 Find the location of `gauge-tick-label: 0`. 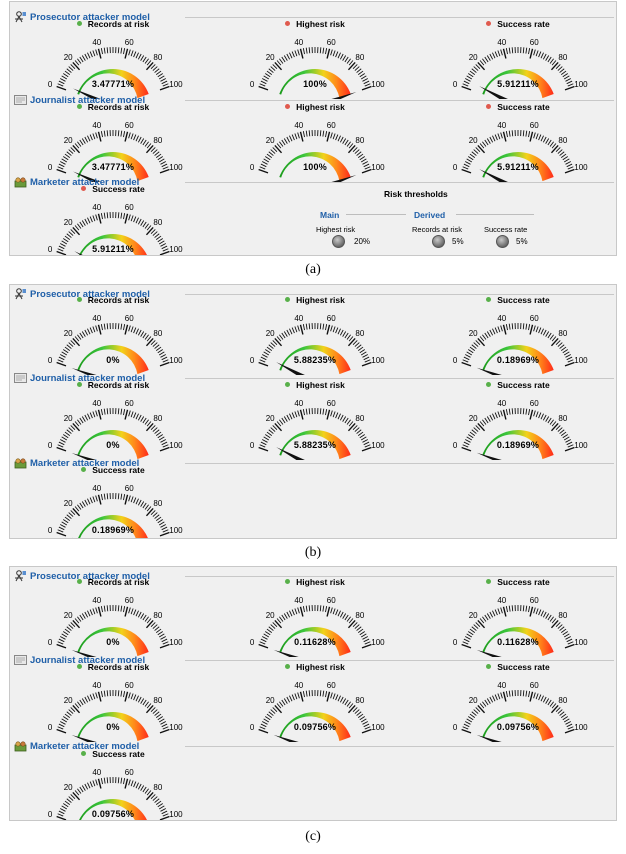

gauge-tick-label: 0 is located at coordinates (455, 84).